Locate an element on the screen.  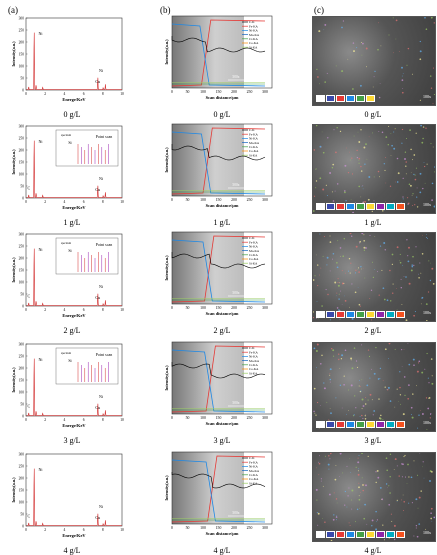
sample-caption: 0 g/L is located at coordinates (72, 114).